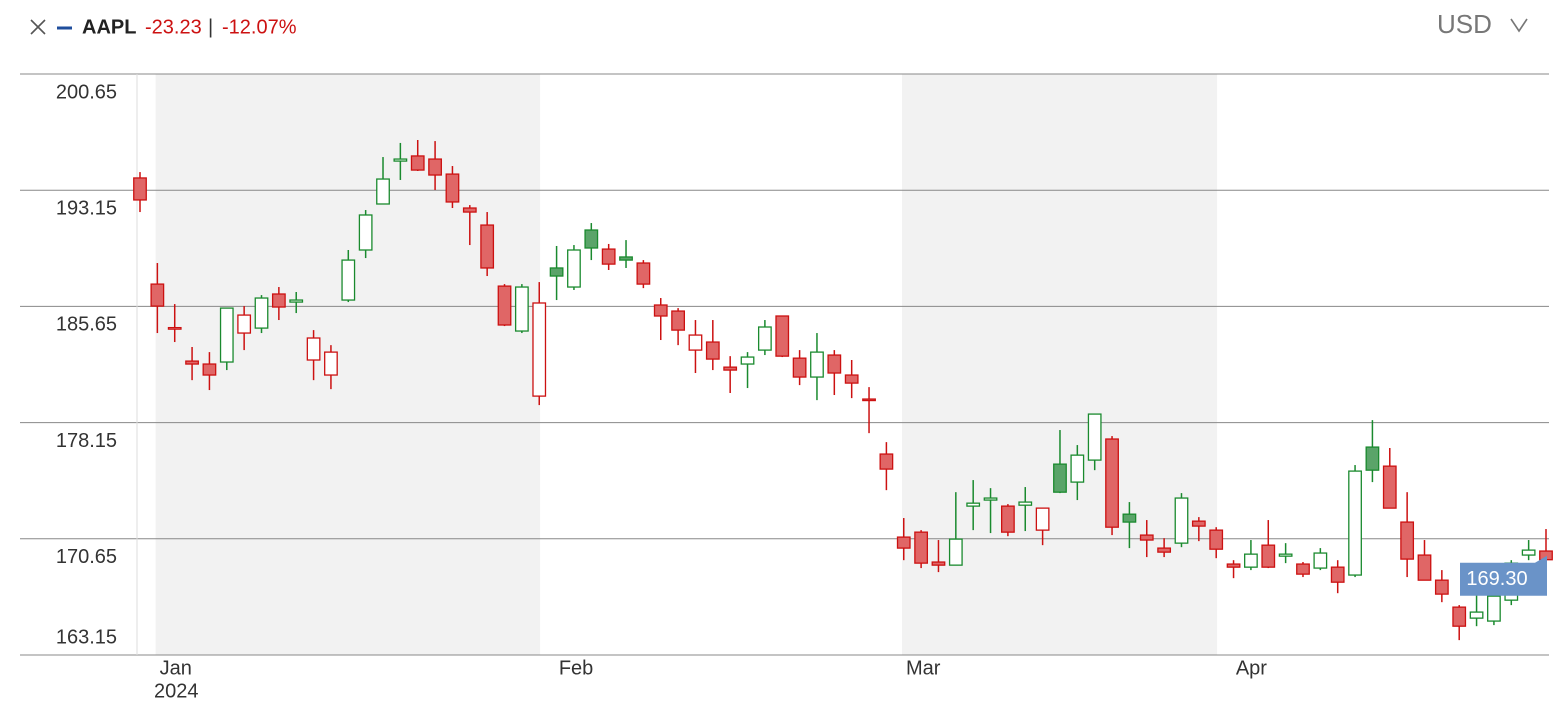  Describe the element at coordinates (176, 668) in the screenshot. I see `x-tick-label: Jan` at that location.